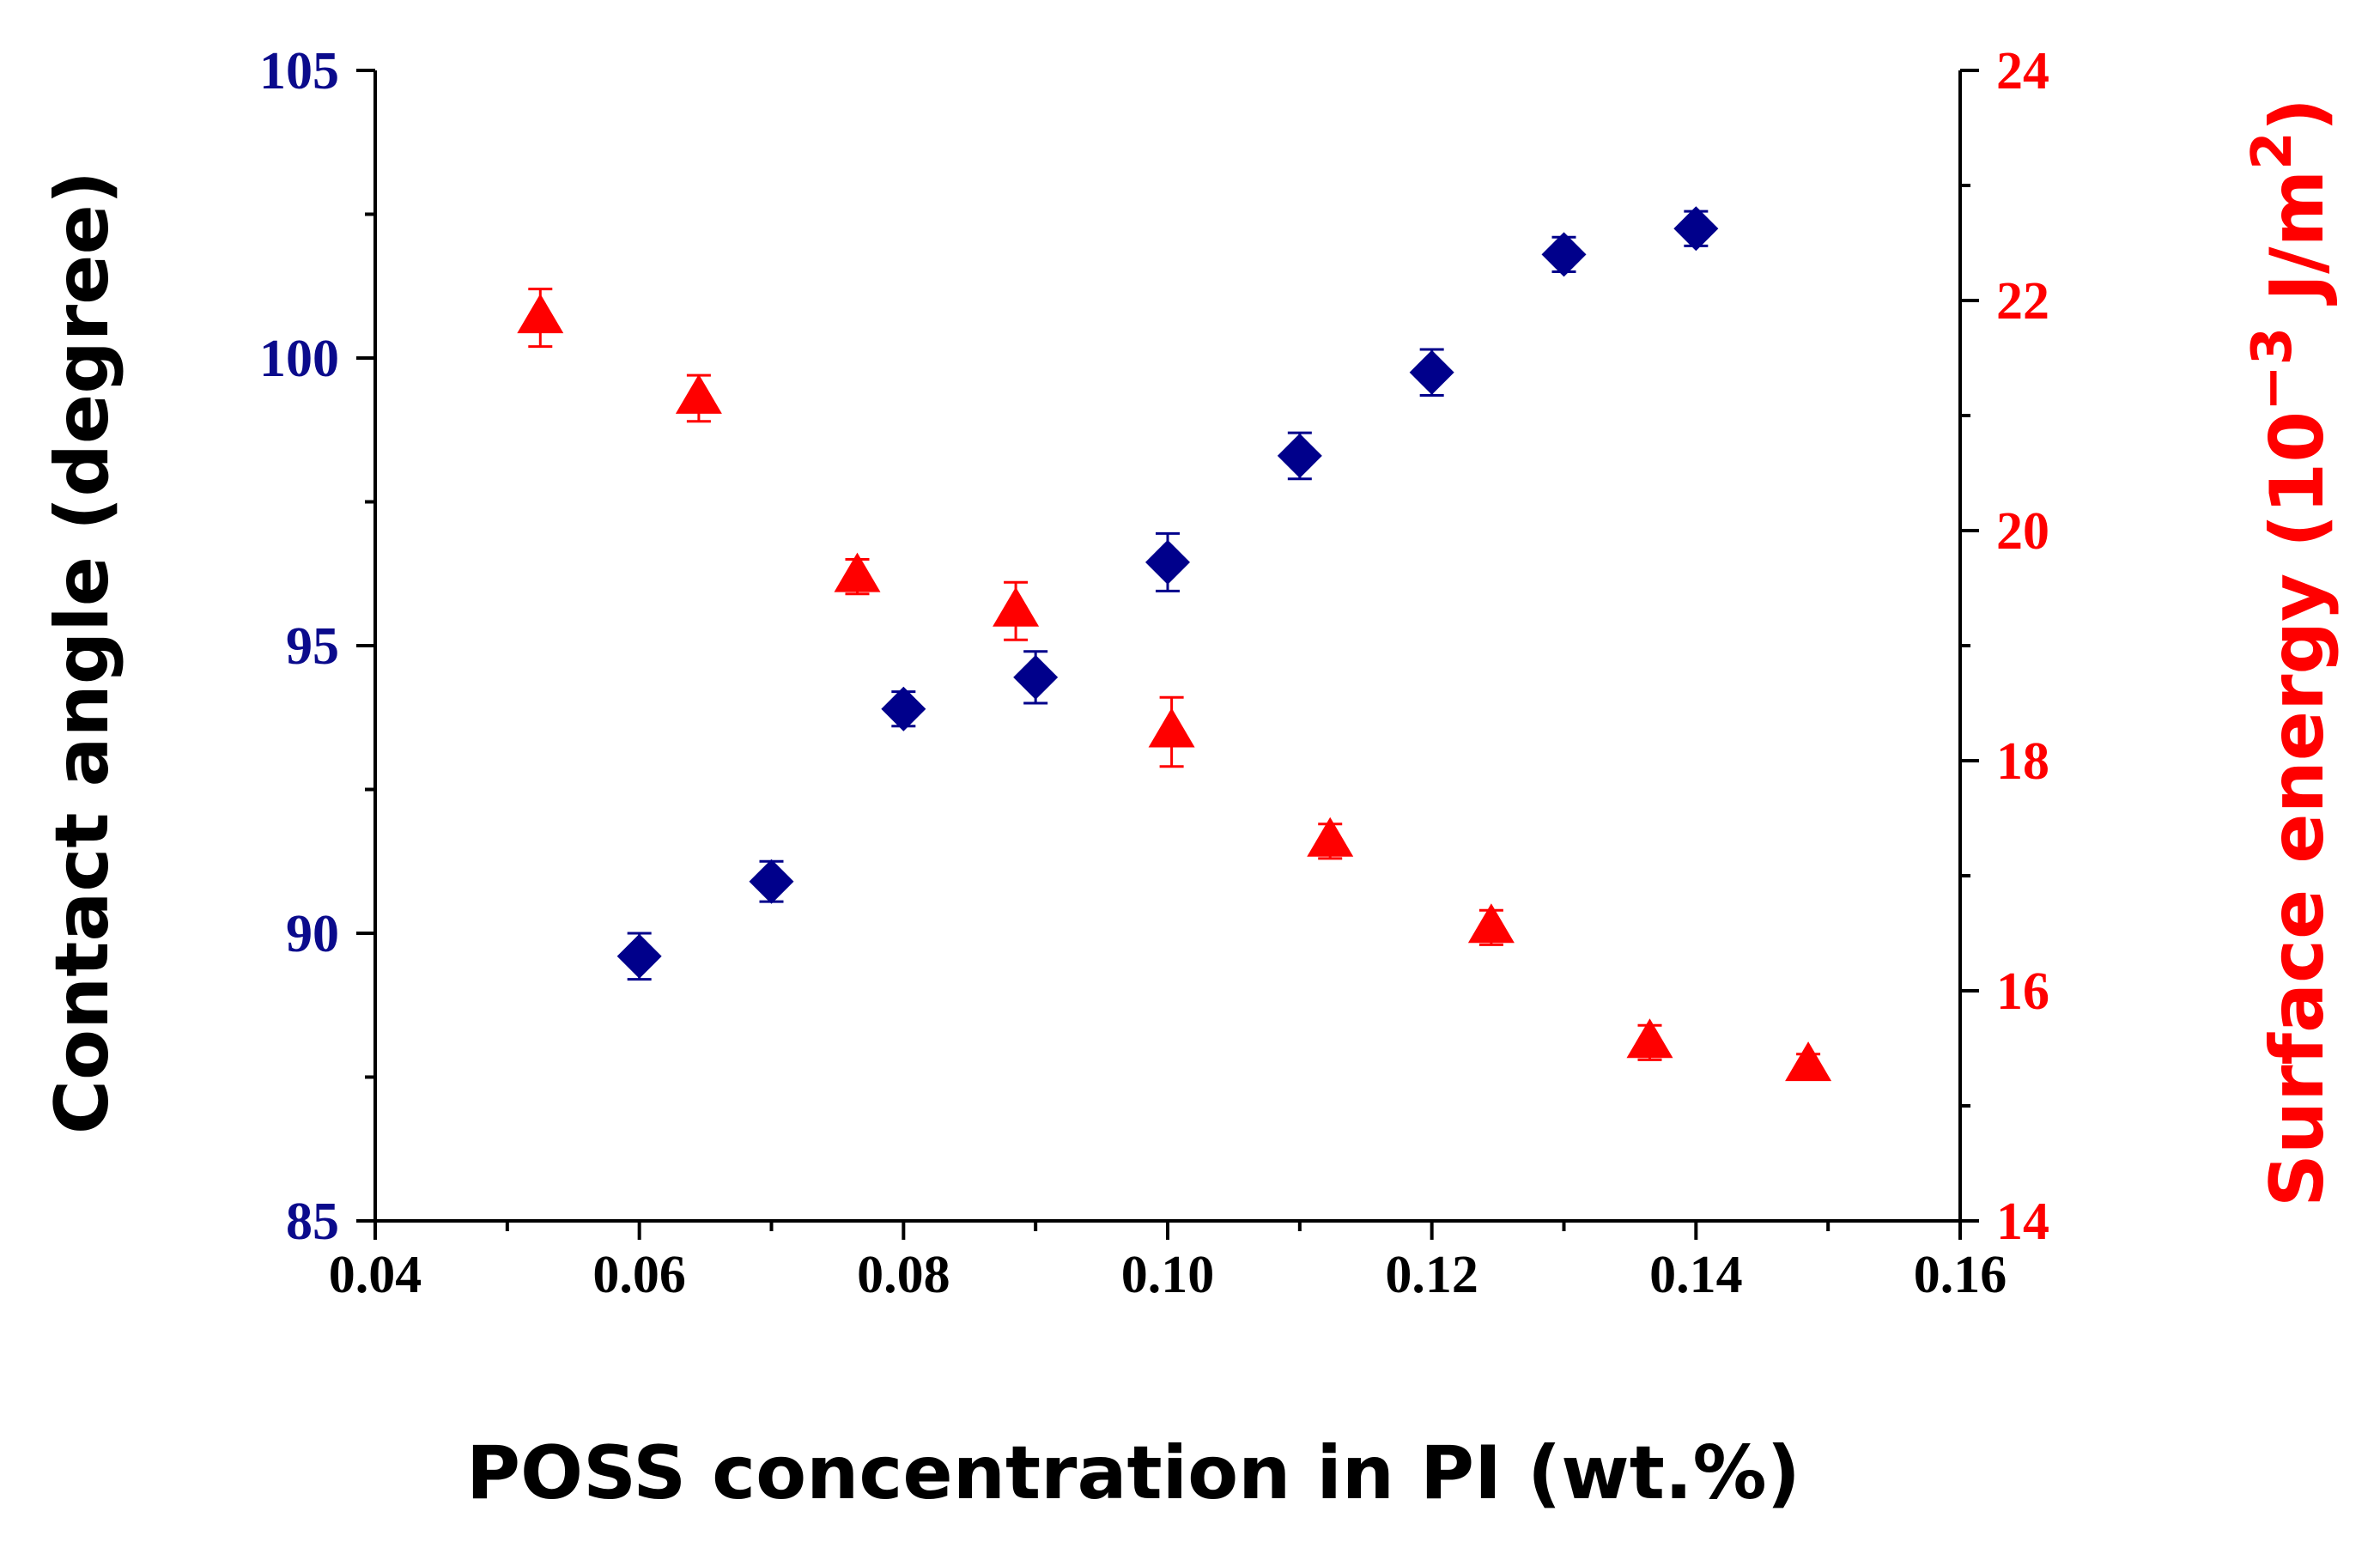 This screenshot has width=2380, height=1548. Describe the element at coordinates (312, 646) in the screenshot. I see `left-tick-label: 95` at that location.